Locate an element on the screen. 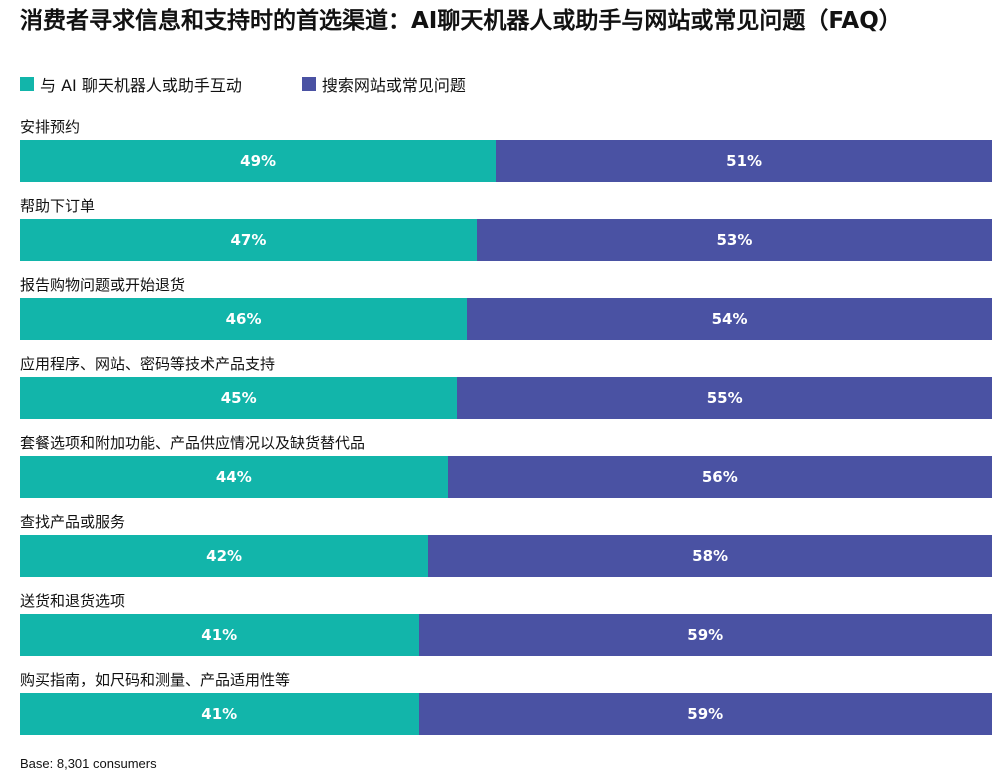  data-label-web-7: 59% is located at coordinates (705, 635).